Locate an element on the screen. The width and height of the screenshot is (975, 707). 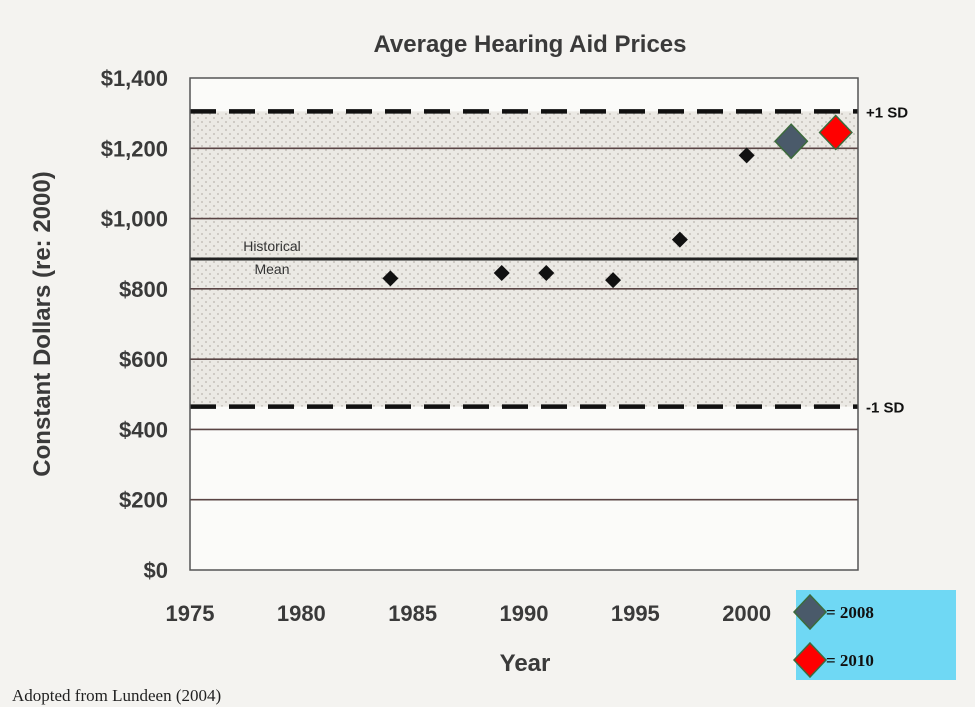
y-tick-label: $0 is located at coordinates (156, 570).